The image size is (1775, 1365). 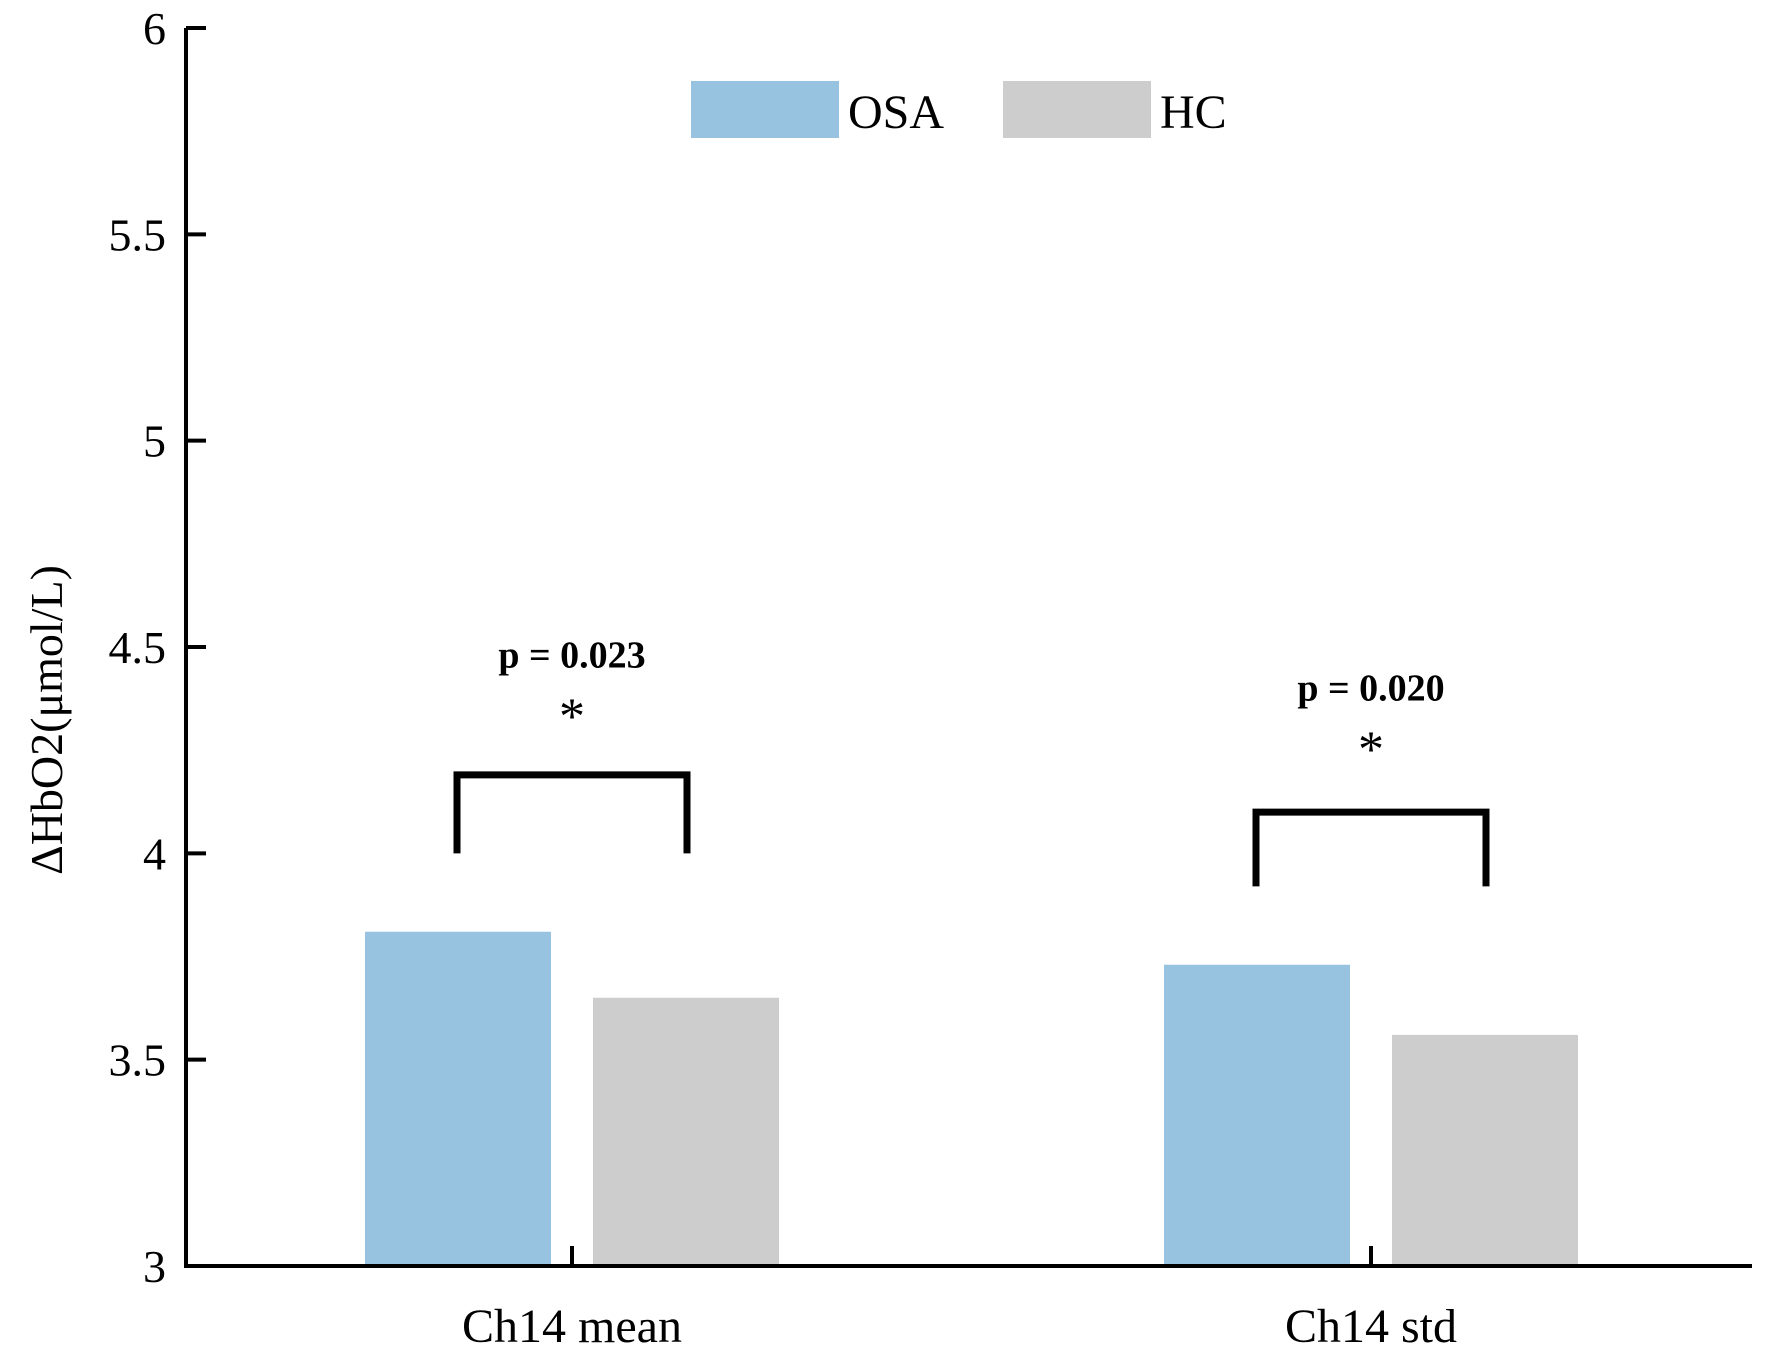 What do you see at coordinates (154, 441) in the screenshot?
I see `y-tick-label: 5` at bounding box center [154, 441].